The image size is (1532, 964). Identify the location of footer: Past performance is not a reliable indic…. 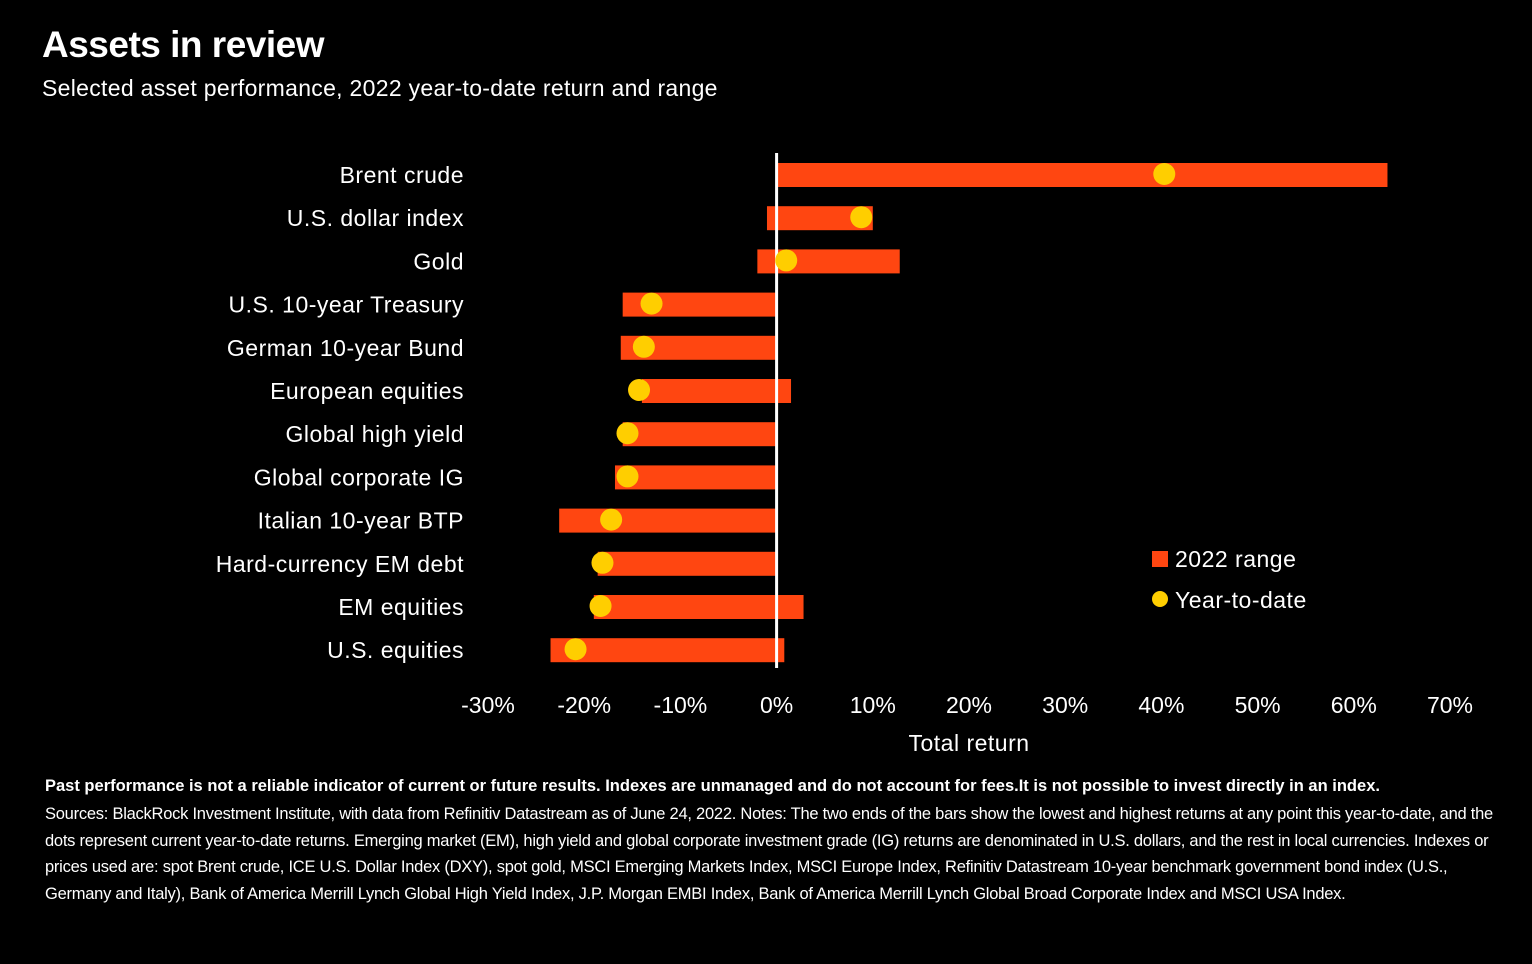
(780, 841).